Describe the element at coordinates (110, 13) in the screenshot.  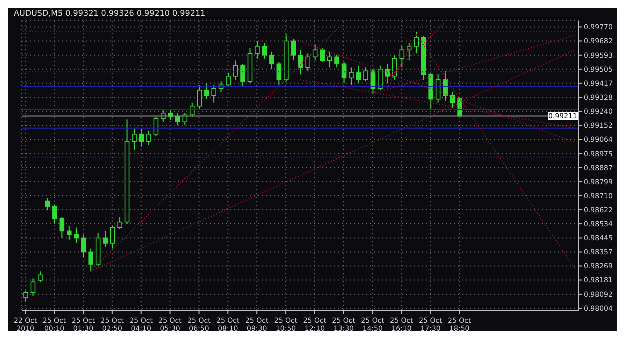
I see `chart-title: AUDUSD,M5 0.99321 0.99326 0.99210 0.99211` at that location.